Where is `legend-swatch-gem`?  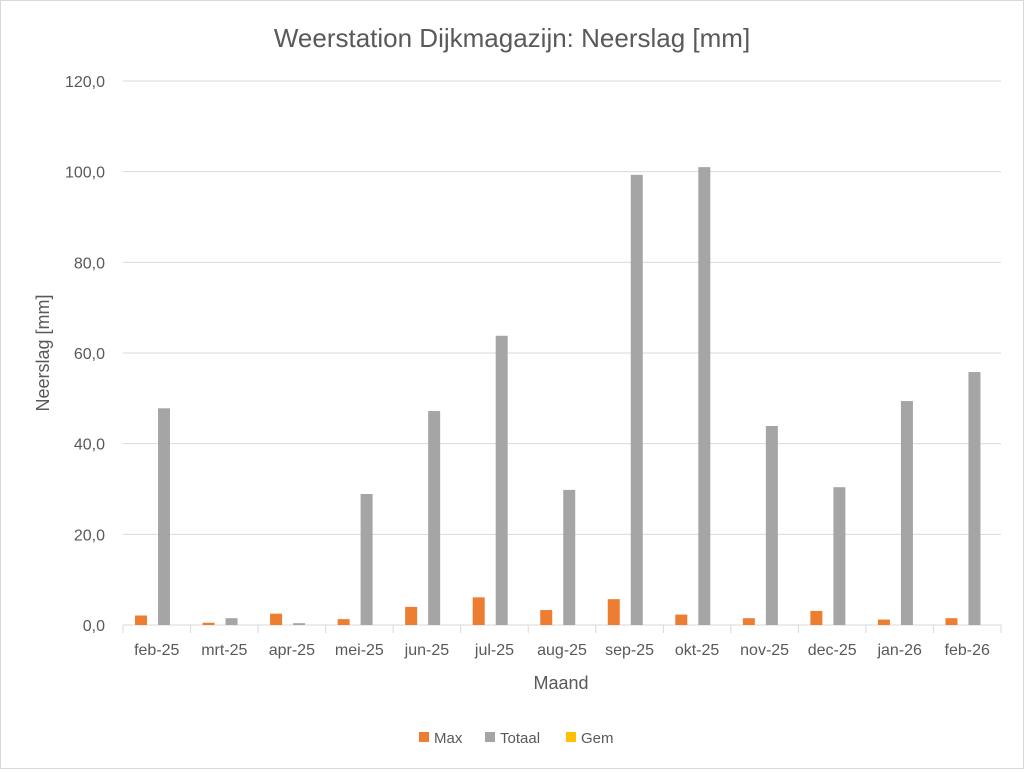 legend-swatch-gem is located at coordinates (571, 737).